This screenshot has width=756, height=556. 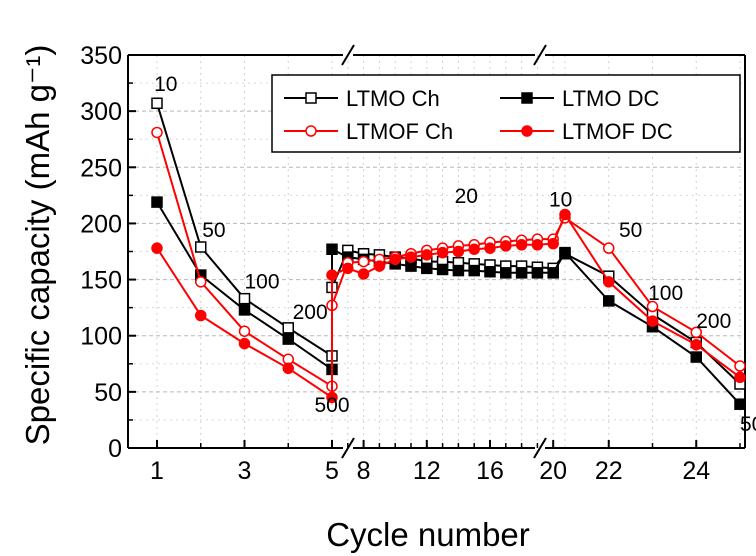 I want to click on y-tick-label: 150, so click(x=101, y=281).